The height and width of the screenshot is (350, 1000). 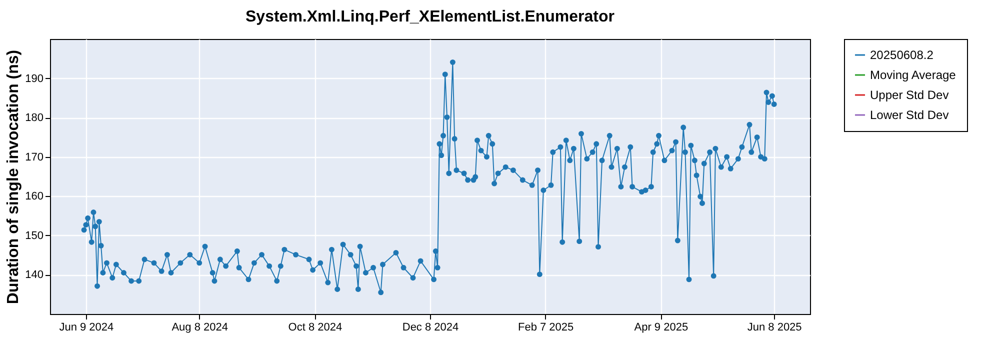 I want to click on x-tick-label: Oct 8 2024, so click(x=315, y=328).